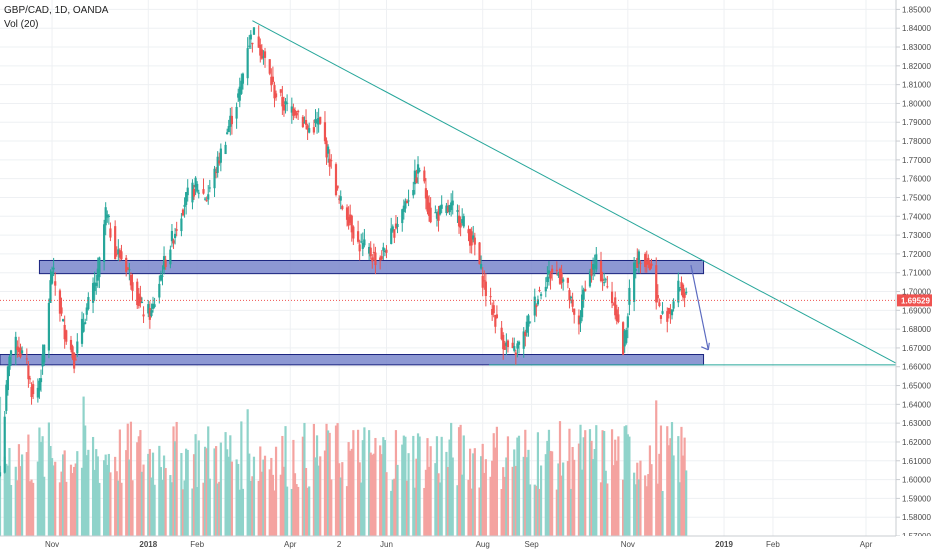 The image size is (932, 555). What do you see at coordinates (21, 24) in the screenshot?
I see `volume-indicator-label: Vol (20)` at bounding box center [21, 24].